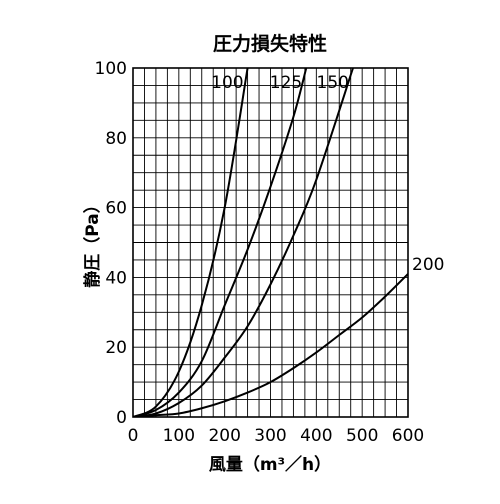  Describe the element at coordinates (333, 83) in the screenshot. I see `series-label-150: 150` at that location.